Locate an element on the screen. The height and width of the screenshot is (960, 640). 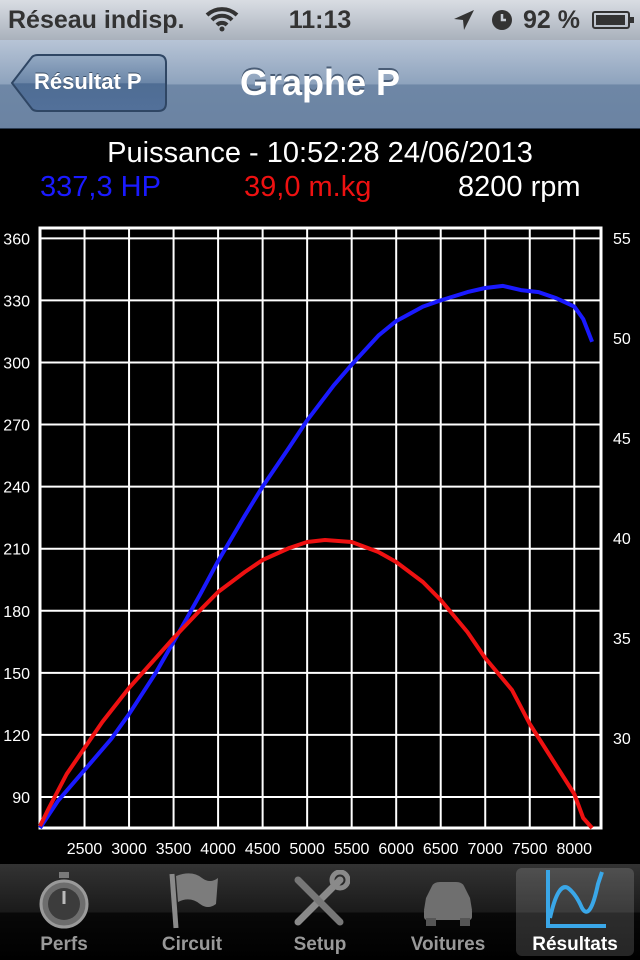
tab-resultats: Résultats is located at coordinates (575, 912).